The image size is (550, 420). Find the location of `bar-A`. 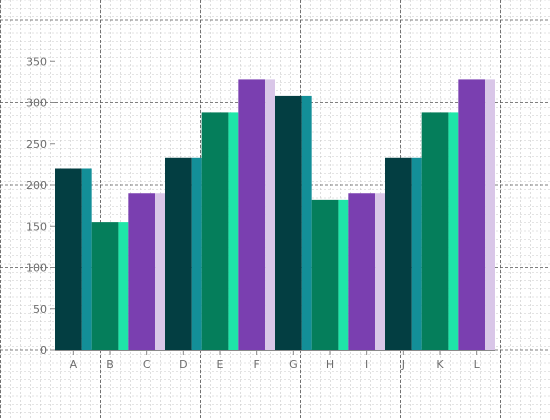

bar-A is located at coordinates (73, 259).